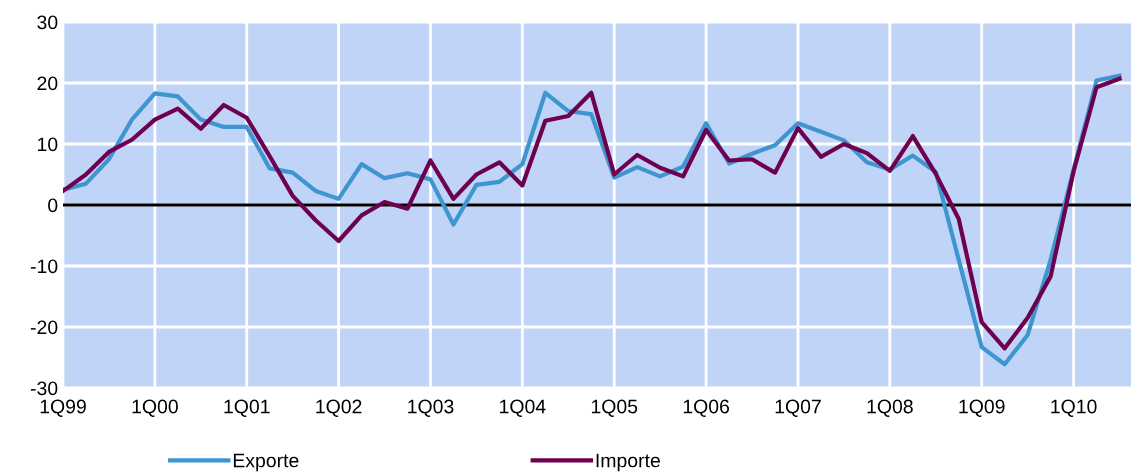 This screenshot has height=474, width=1131. What do you see at coordinates (44, 327) in the screenshot?
I see `y-tick-label: -20` at bounding box center [44, 327].